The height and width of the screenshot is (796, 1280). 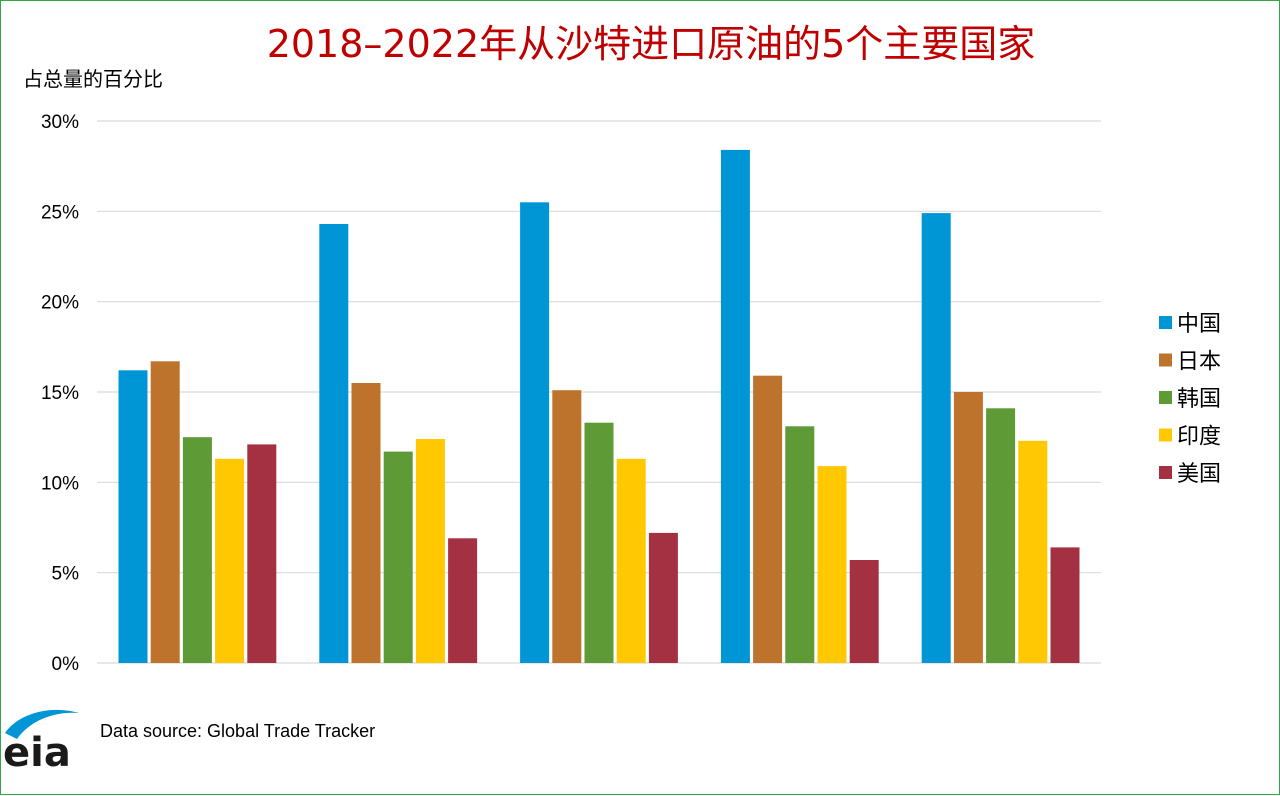 What do you see at coordinates (366, 523) in the screenshot?
I see `bar-2019-日本` at bounding box center [366, 523].